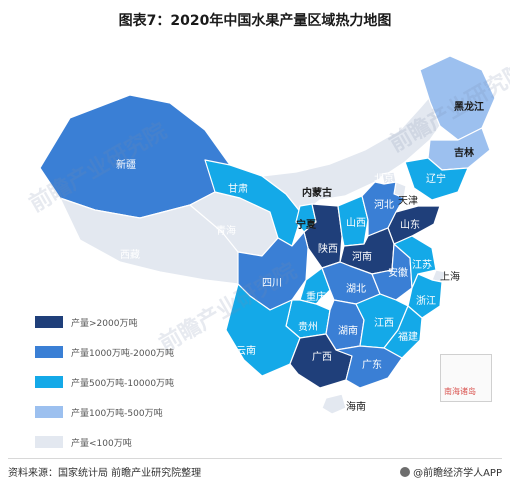  What do you see at coordinates (450, 277) in the screenshot?
I see `label-shanghai: 上海` at bounding box center [450, 277].